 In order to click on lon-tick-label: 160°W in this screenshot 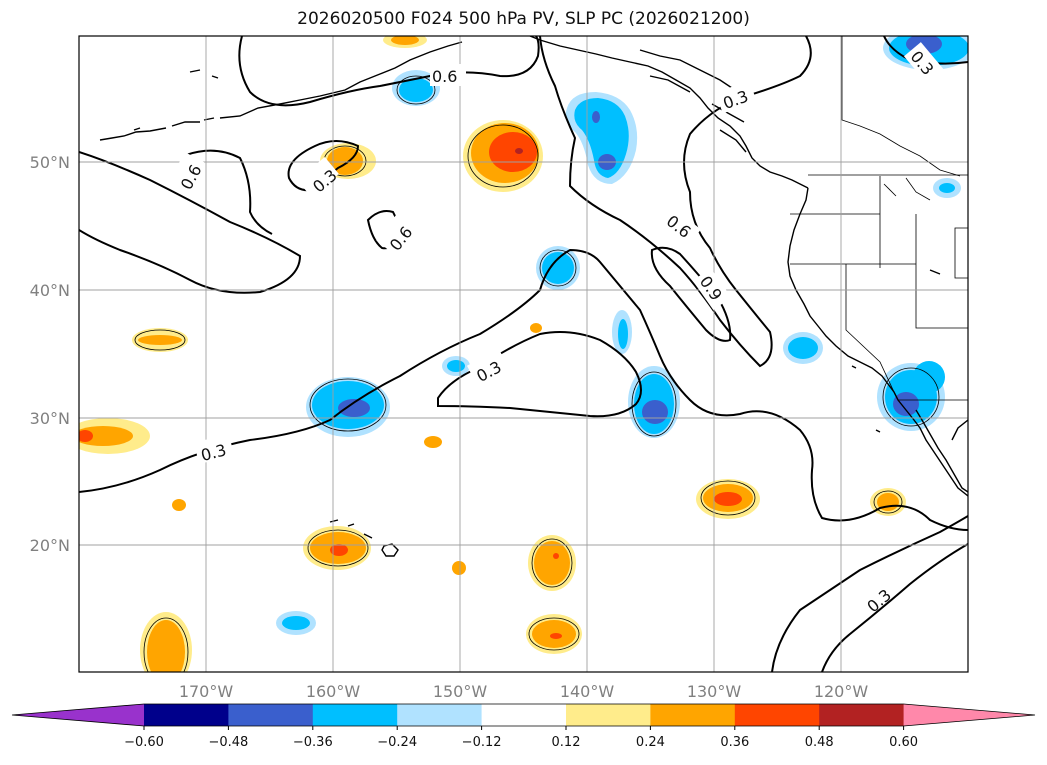, I will do `click(333, 691)`.